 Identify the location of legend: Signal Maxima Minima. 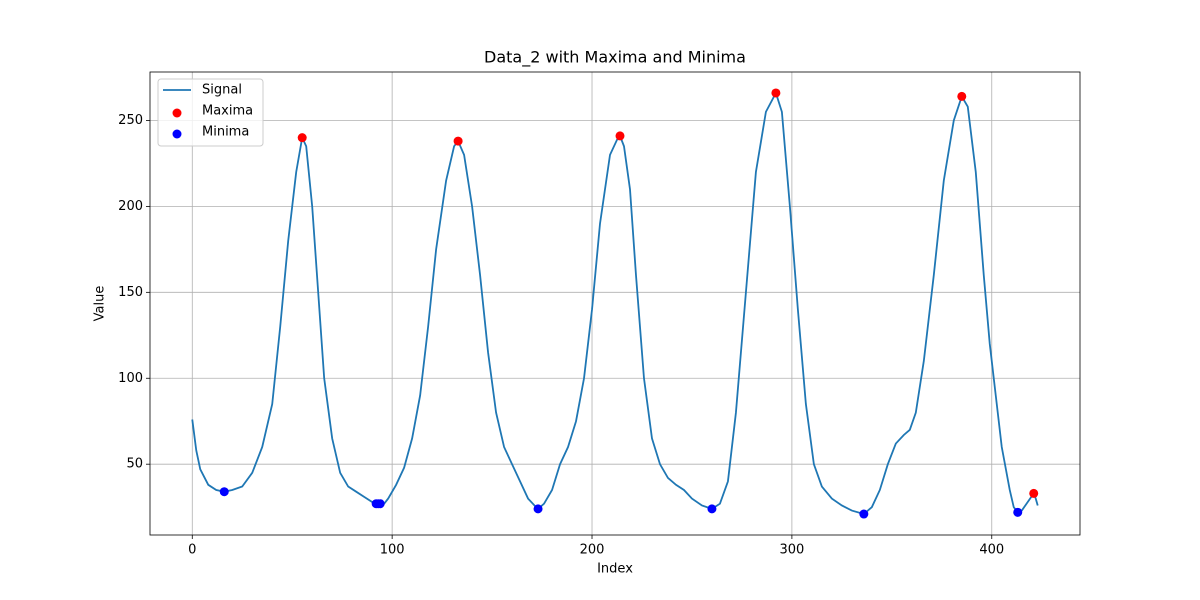
(210, 112).